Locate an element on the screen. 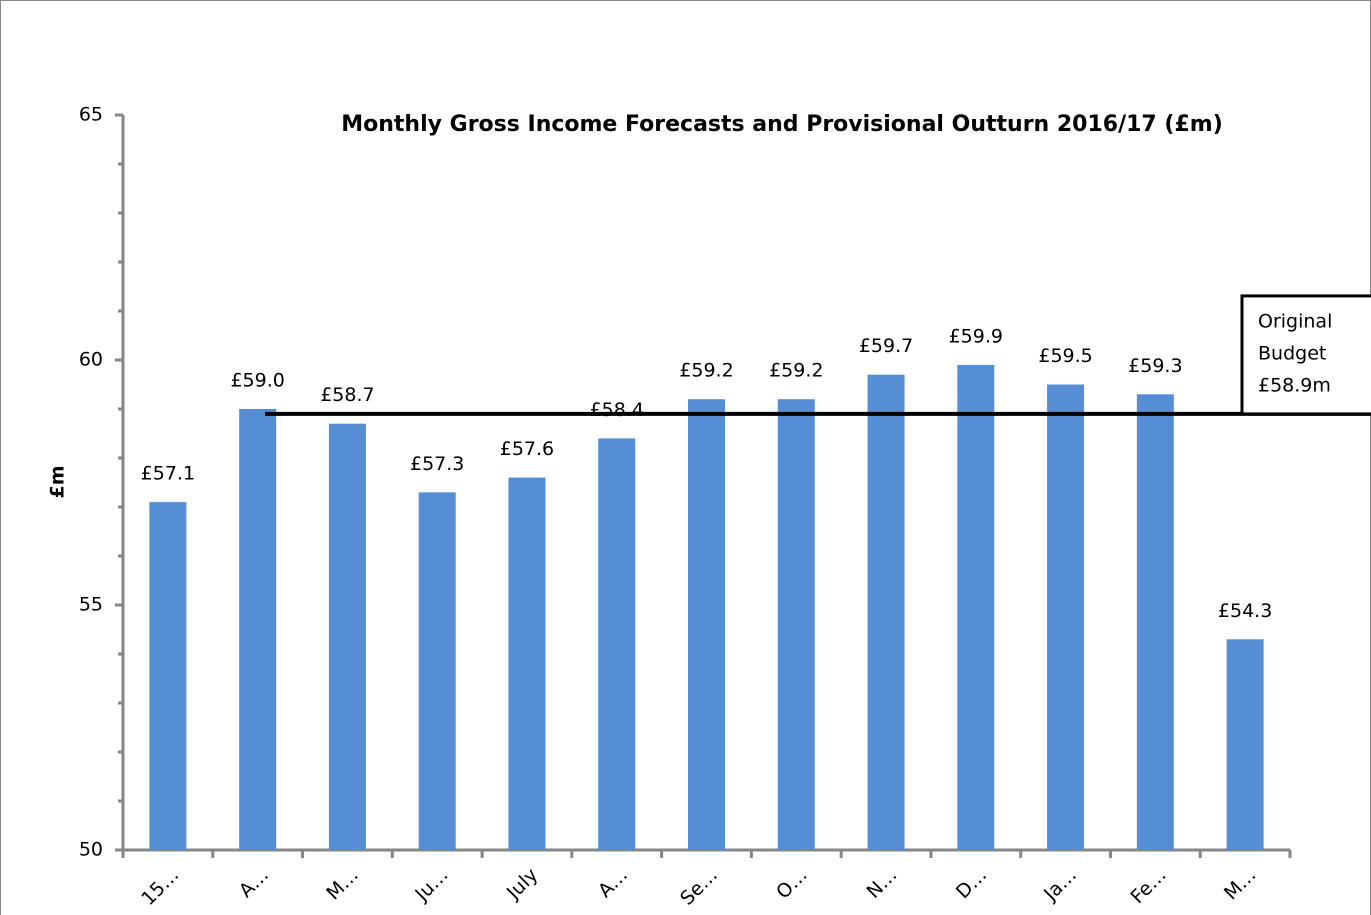 The width and height of the screenshot is (1371, 915). y-tick-label: 50 is located at coordinates (91, 850).